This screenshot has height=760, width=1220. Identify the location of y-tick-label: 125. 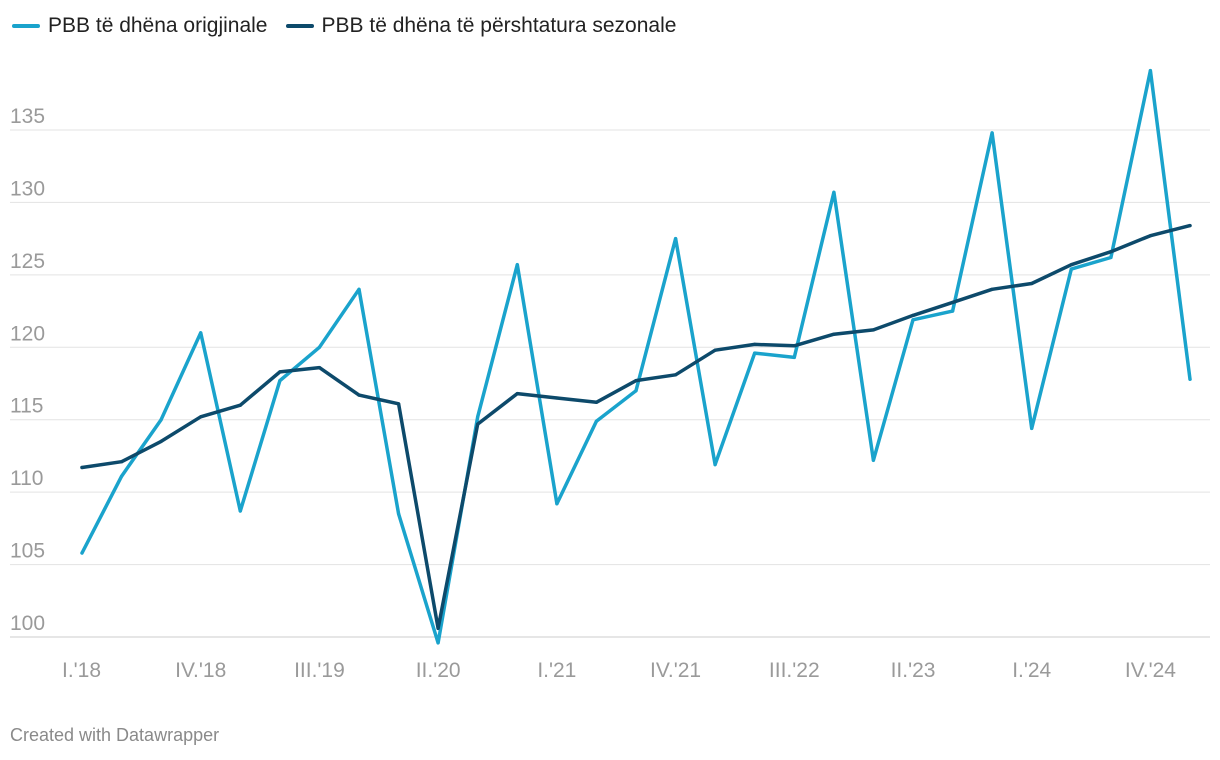
(27, 261).